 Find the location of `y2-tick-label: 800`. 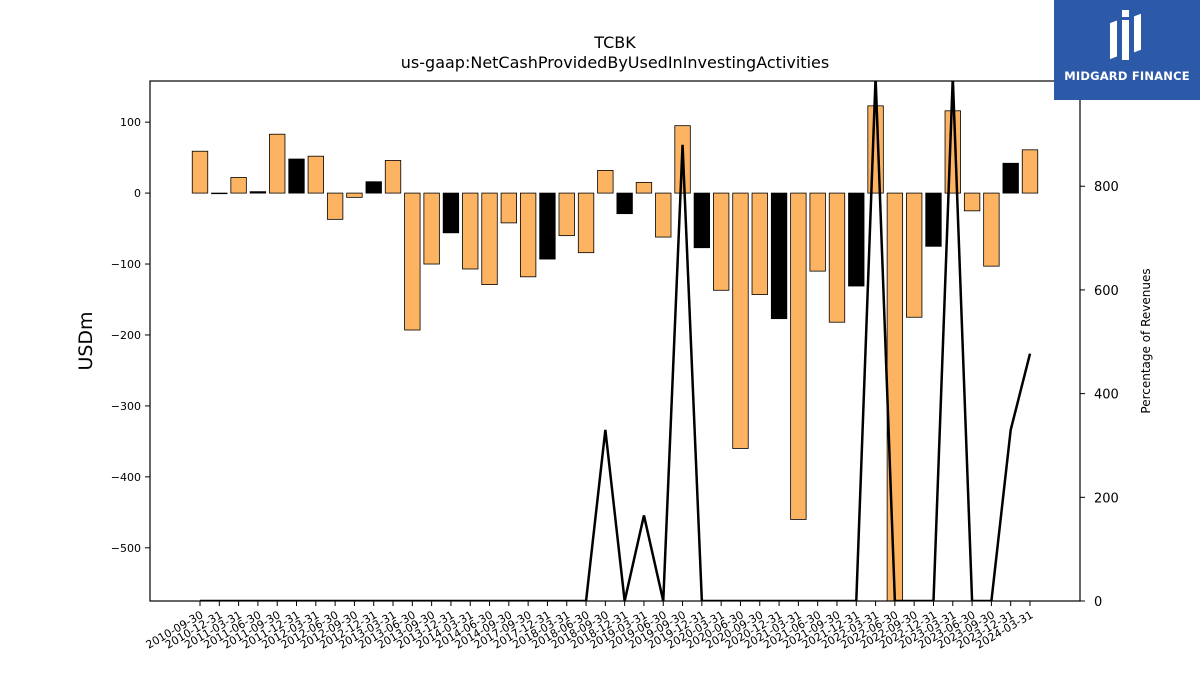

y2-tick-label: 800 is located at coordinates (1106, 187).